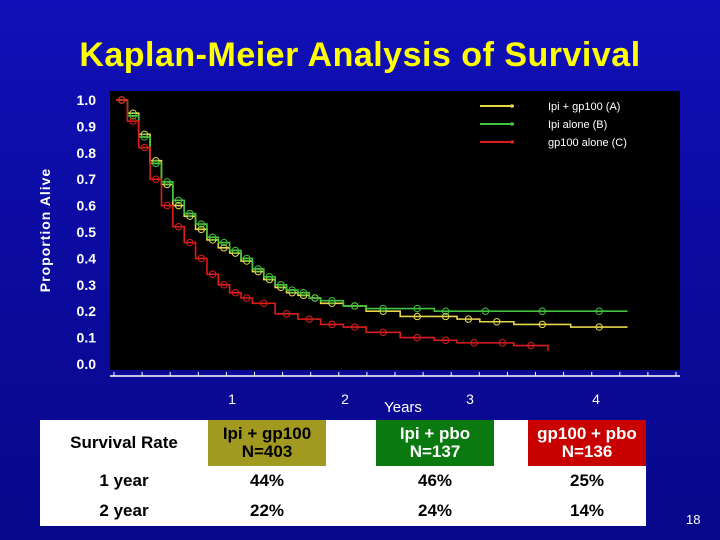  Describe the element at coordinates (587, 481) in the screenshot. I see `table-cell: 25%` at that location.